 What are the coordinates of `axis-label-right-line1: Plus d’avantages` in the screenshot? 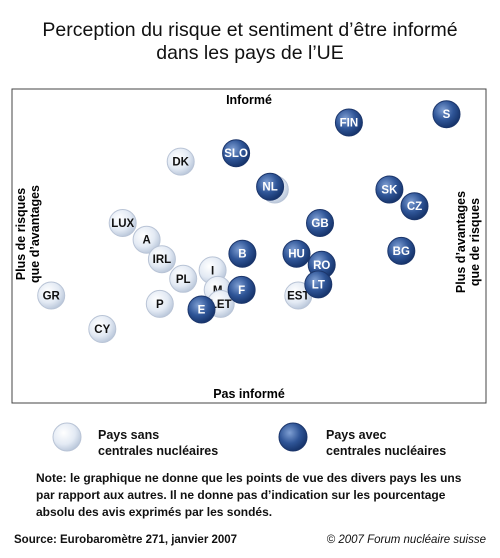 It's located at (461, 242).